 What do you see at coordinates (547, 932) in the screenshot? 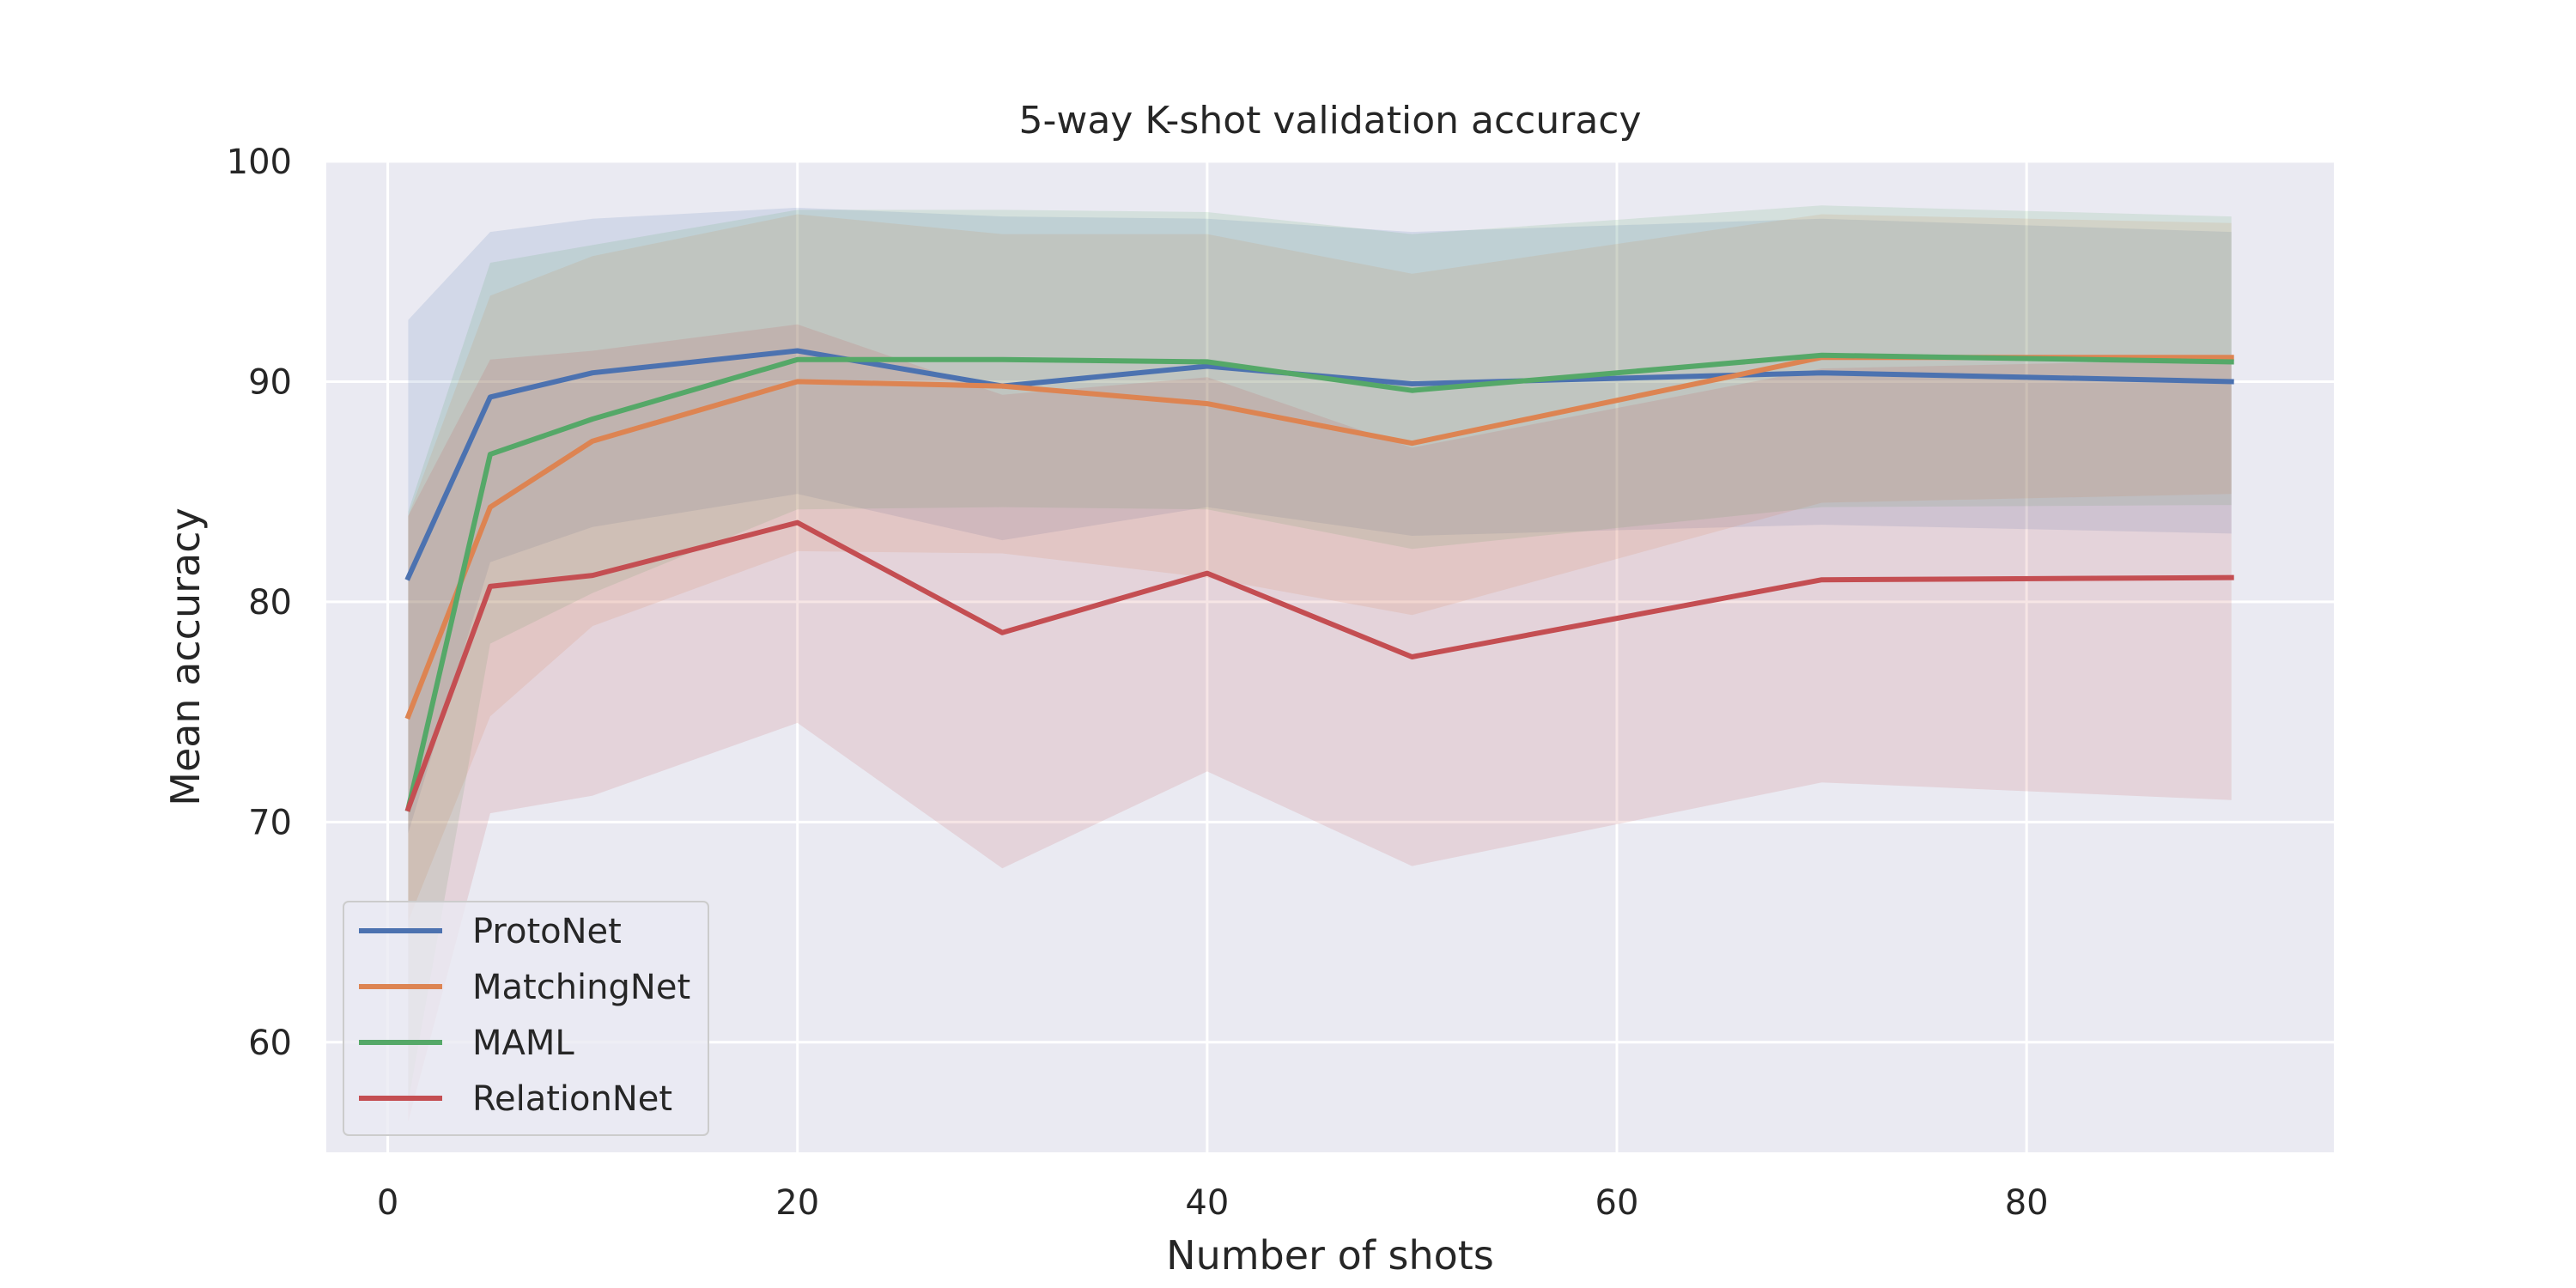
I see `legend-label-protonet: ProtoNet` at bounding box center [547, 932].